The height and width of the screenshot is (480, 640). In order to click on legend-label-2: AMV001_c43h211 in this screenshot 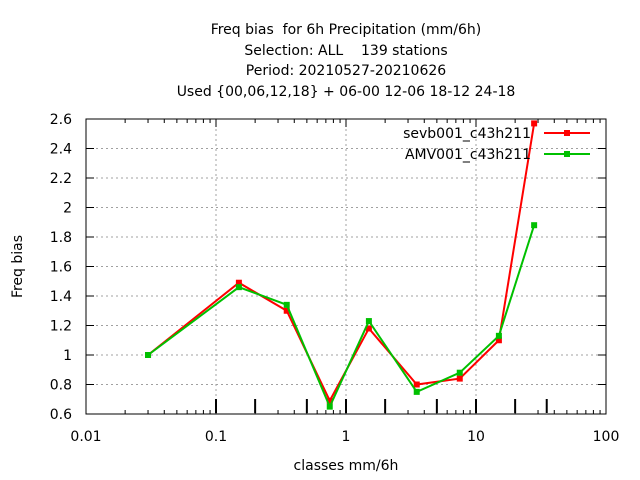, I will do `click(468, 155)`.